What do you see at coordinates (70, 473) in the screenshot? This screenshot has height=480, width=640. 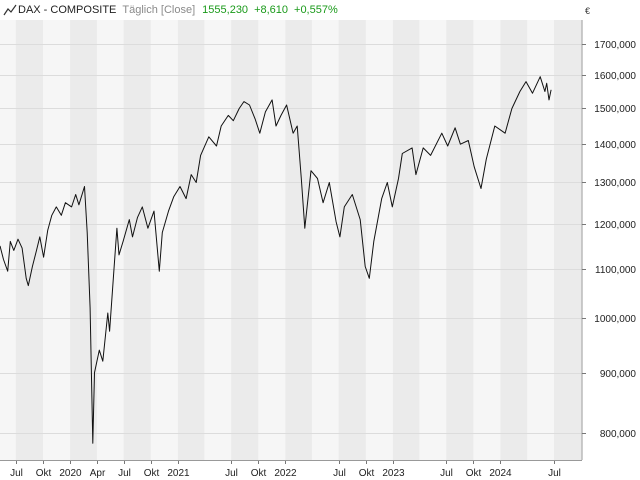 I see `x-tick-label: 2020` at bounding box center [70, 473].